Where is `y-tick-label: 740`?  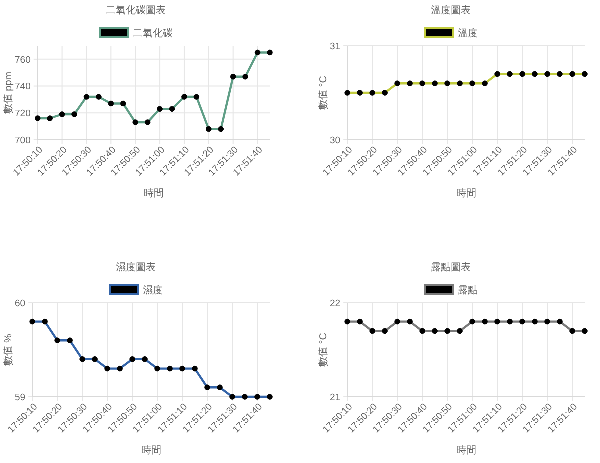
y-tick-label: 740 is located at coordinates (23, 87).